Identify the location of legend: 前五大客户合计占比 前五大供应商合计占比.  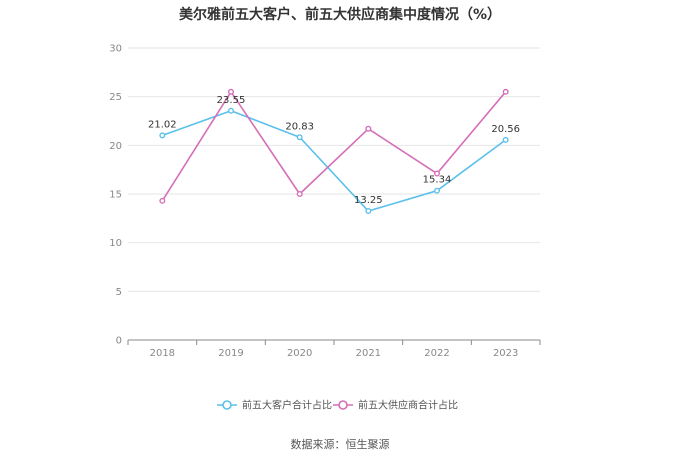
(337, 405).